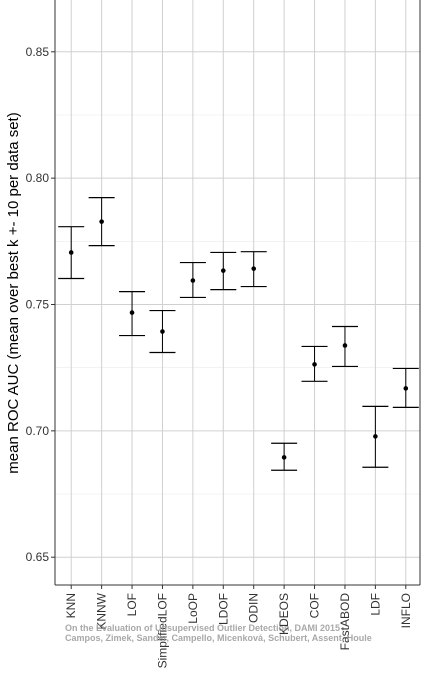  What do you see at coordinates (406, 610) in the screenshot?
I see `x-tick-label: INFLO` at bounding box center [406, 610].